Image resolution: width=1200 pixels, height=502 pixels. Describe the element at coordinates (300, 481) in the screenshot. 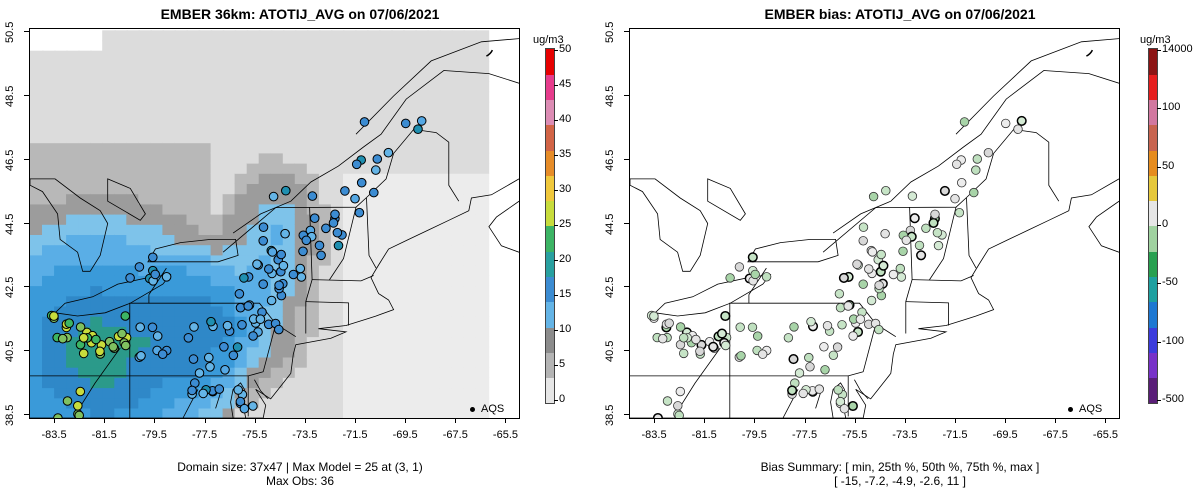

I see `model-footer-line2: Max Obs: 36` at that location.